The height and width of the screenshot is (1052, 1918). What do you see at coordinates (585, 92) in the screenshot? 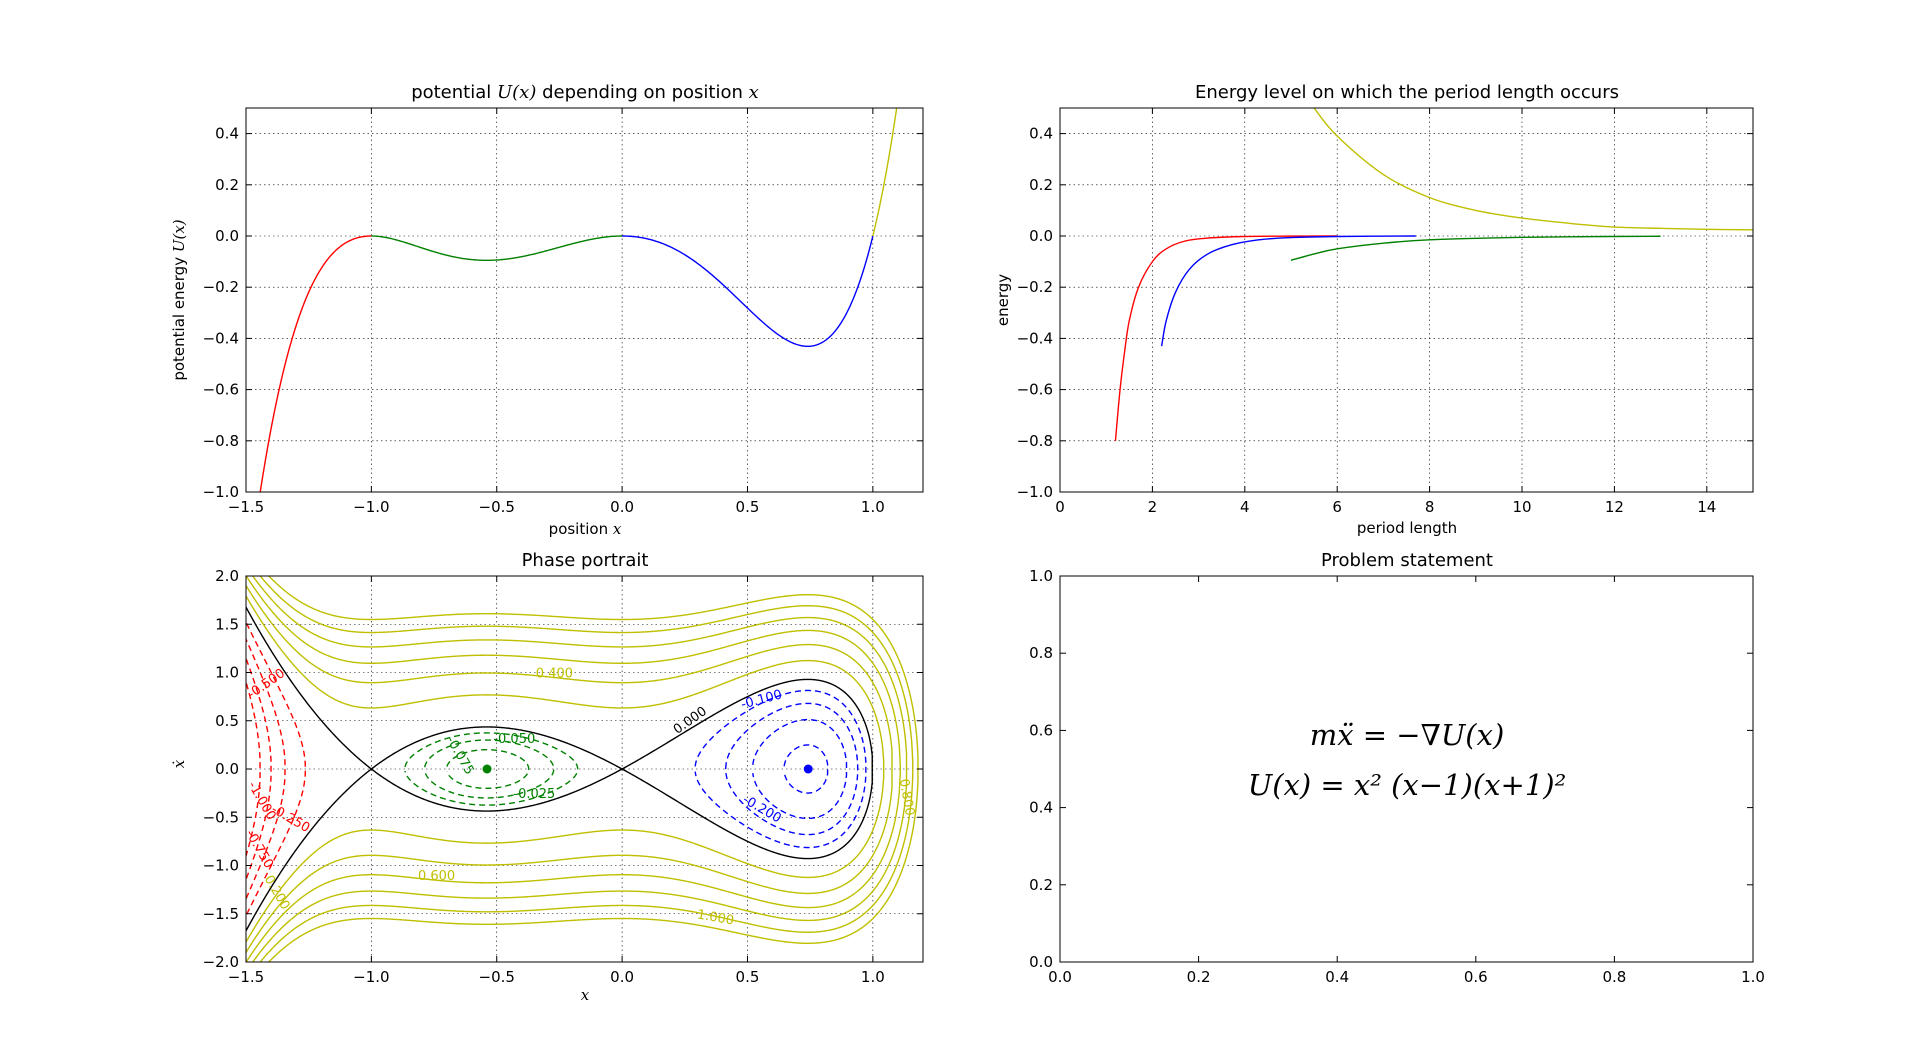
I see `potential-title: potential U(x) depending on position x` at bounding box center [585, 92].